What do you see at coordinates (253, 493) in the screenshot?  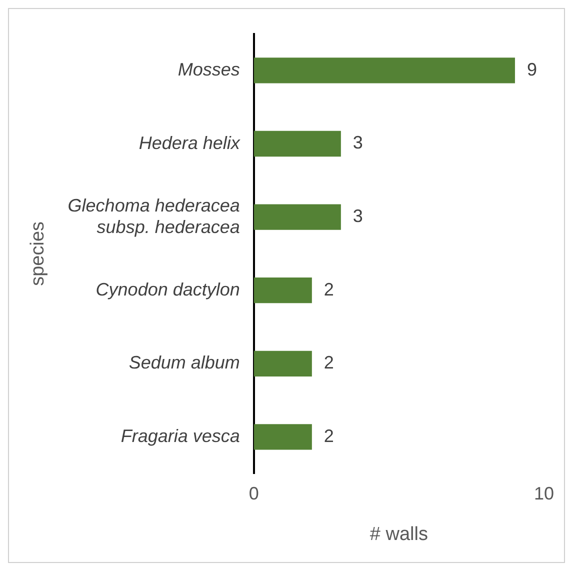 I see `x-tick-label: 0` at bounding box center [253, 493].